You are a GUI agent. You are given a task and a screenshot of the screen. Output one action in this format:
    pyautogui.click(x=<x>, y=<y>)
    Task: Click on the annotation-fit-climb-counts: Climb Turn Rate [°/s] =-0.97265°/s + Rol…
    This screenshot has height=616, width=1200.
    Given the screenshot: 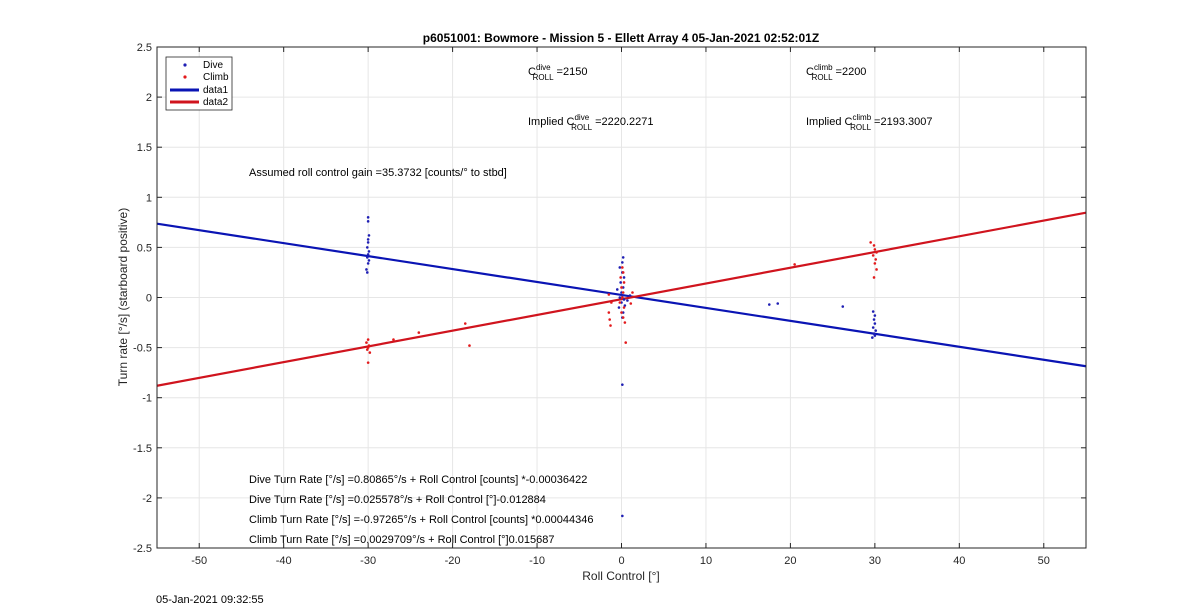 What is the action you would take?
    pyautogui.click(x=421, y=520)
    